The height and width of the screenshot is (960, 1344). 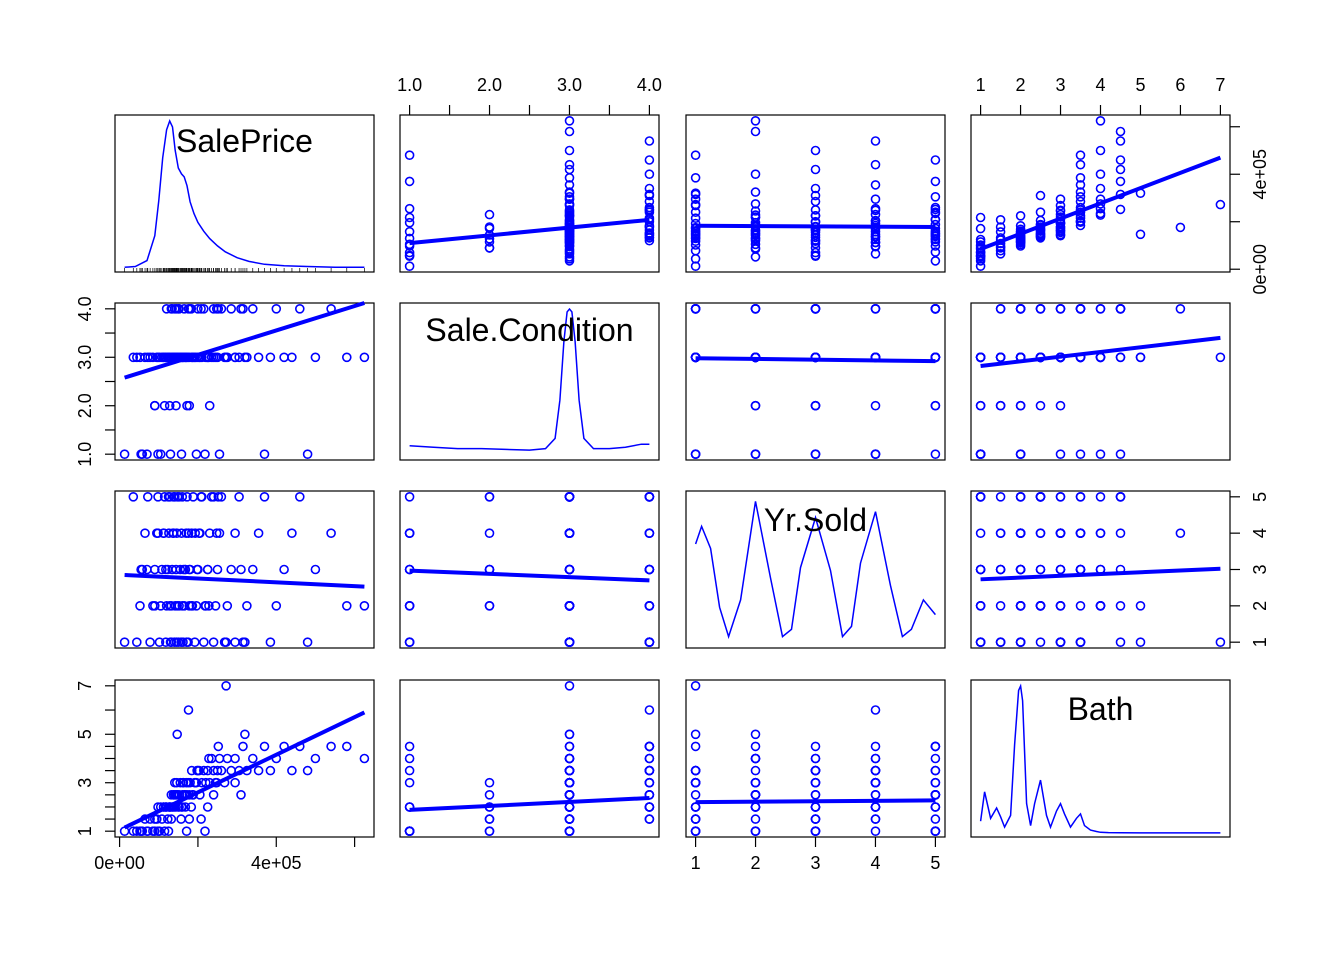 I want to click on panel-saleprice-vs-bath, so click(x=1100, y=193).